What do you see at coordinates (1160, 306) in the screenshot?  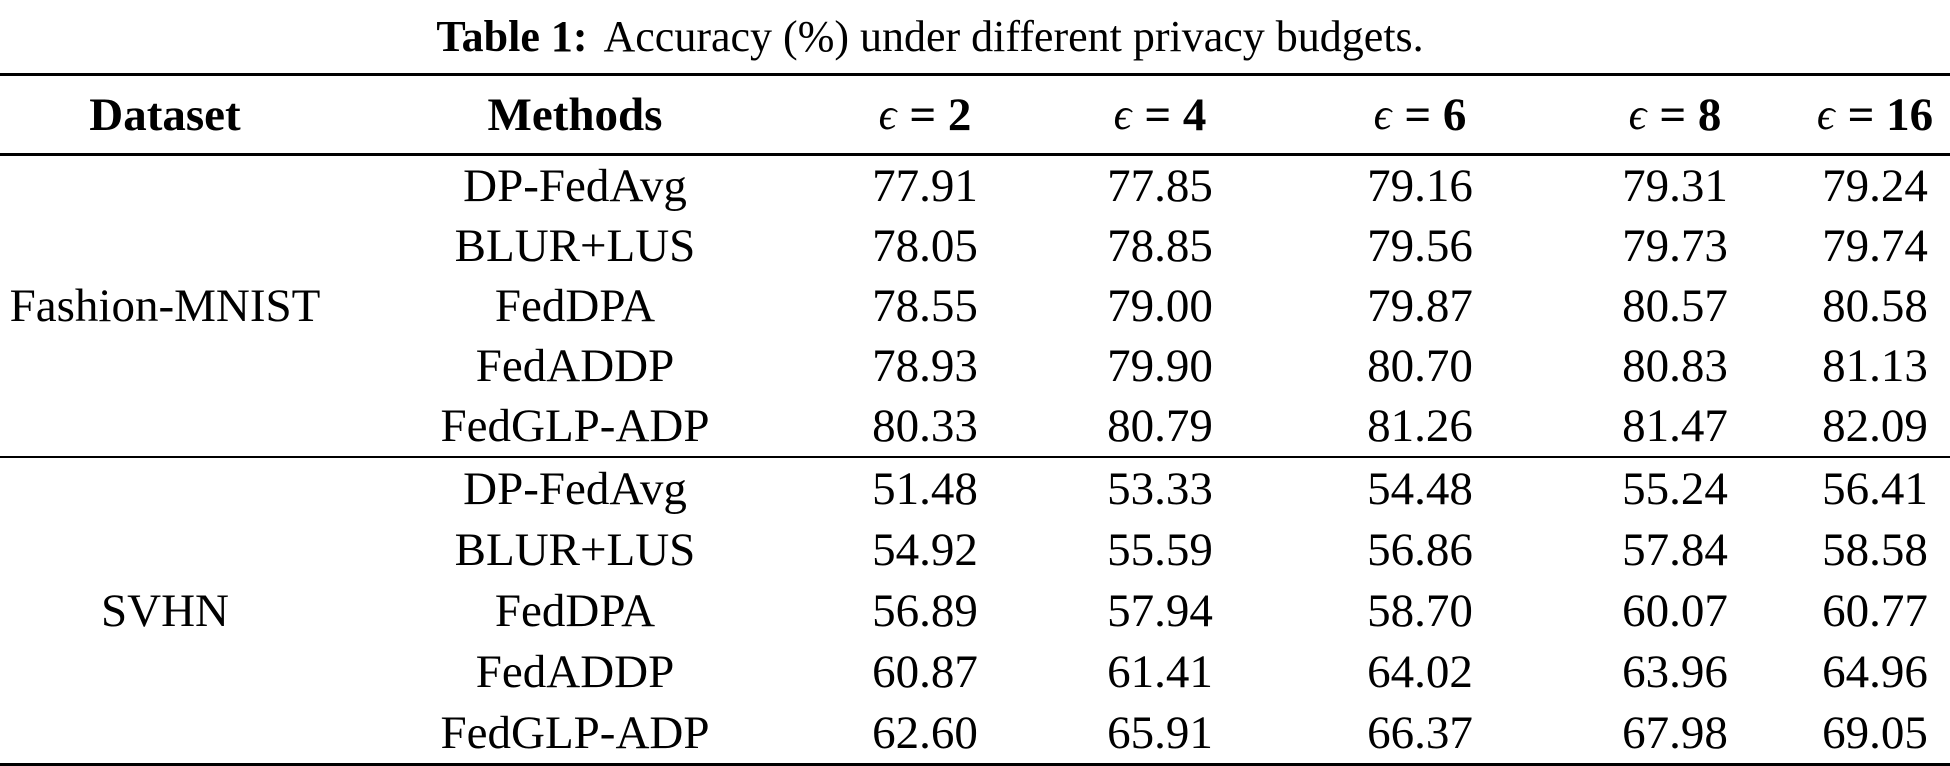 I see `accuracy-cell: 79.00` at bounding box center [1160, 306].